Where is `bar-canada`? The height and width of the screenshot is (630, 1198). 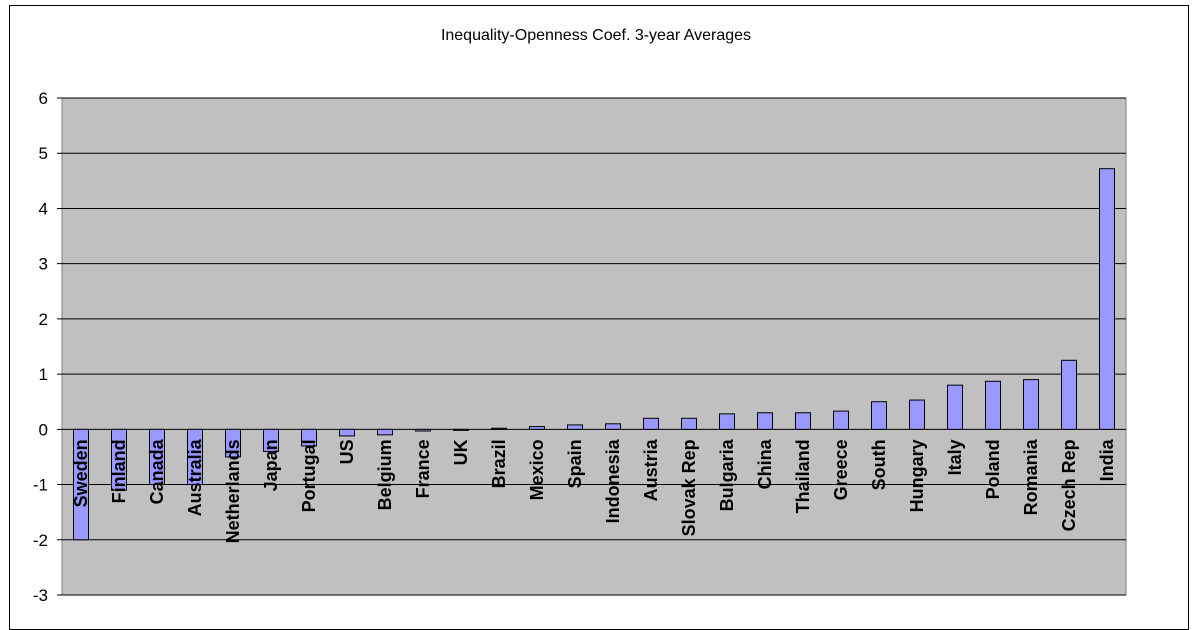
bar-canada is located at coordinates (157, 457).